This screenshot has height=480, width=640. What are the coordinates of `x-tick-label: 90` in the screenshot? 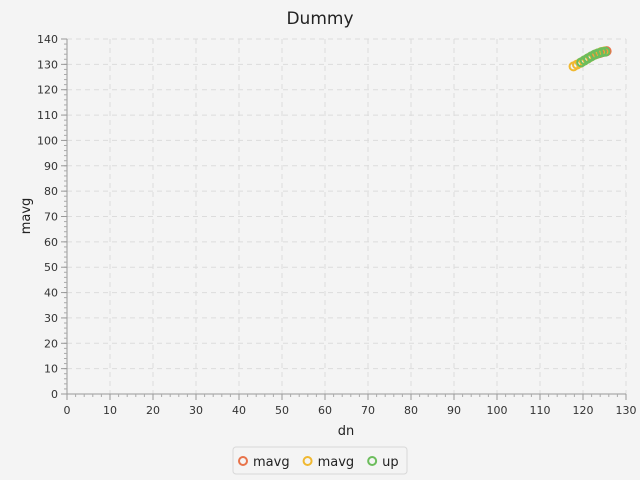 It's located at (454, 410).